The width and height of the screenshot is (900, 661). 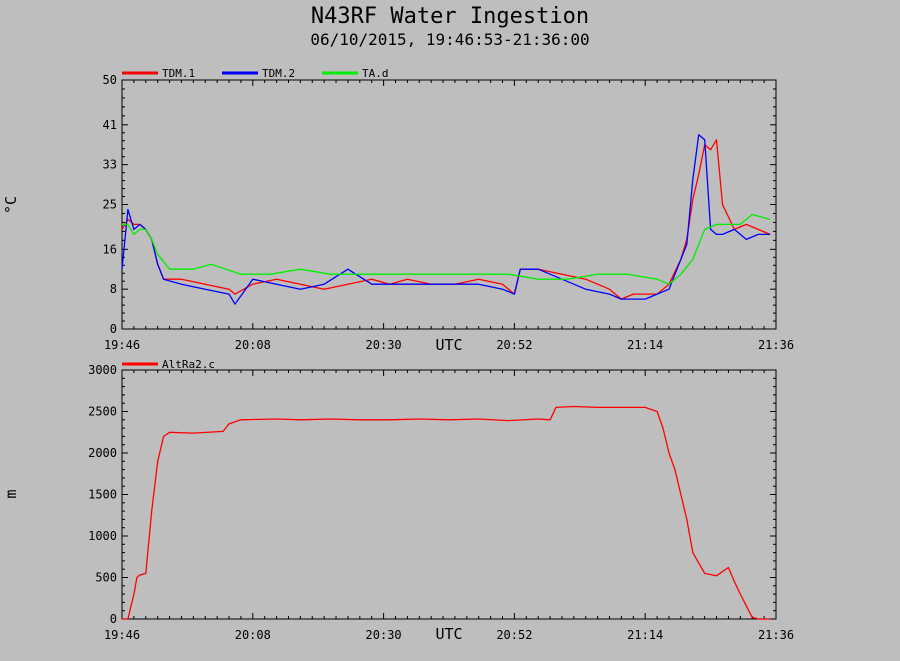 What do you see at coordinates (113, 289) in the screenshot?
I see `y-tick-label: 8` at bounding box center [113, 289].